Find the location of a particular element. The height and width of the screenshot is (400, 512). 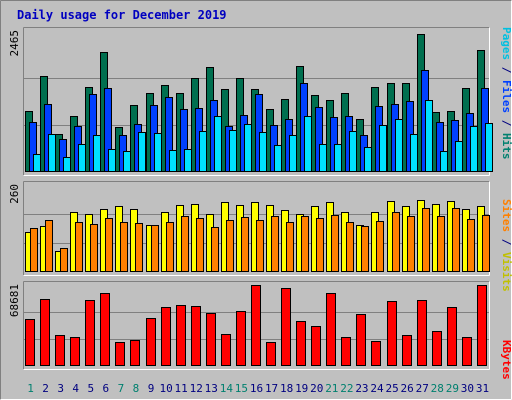

x-tick-label-day-17: 17 is located at coordinates (271, 388).